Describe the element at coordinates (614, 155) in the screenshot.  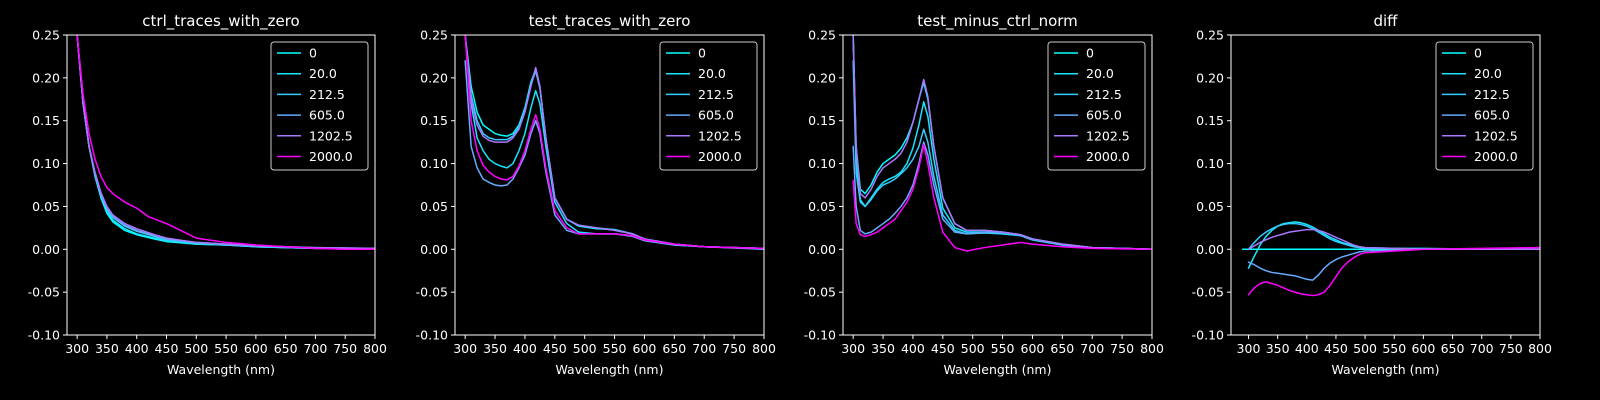
I see `series-line-605.0` at that location.